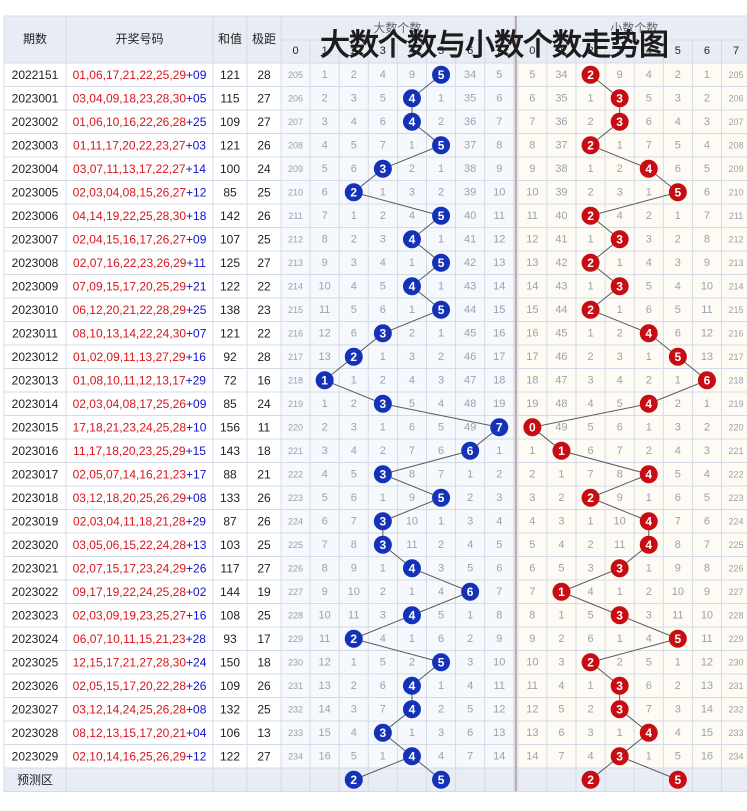 The width and height of the screenshot is (747, 811). What do you see at coordinates (295, 192) in the screenshot?
I see `miss-cell: 210` at bounding box center [295, 192].